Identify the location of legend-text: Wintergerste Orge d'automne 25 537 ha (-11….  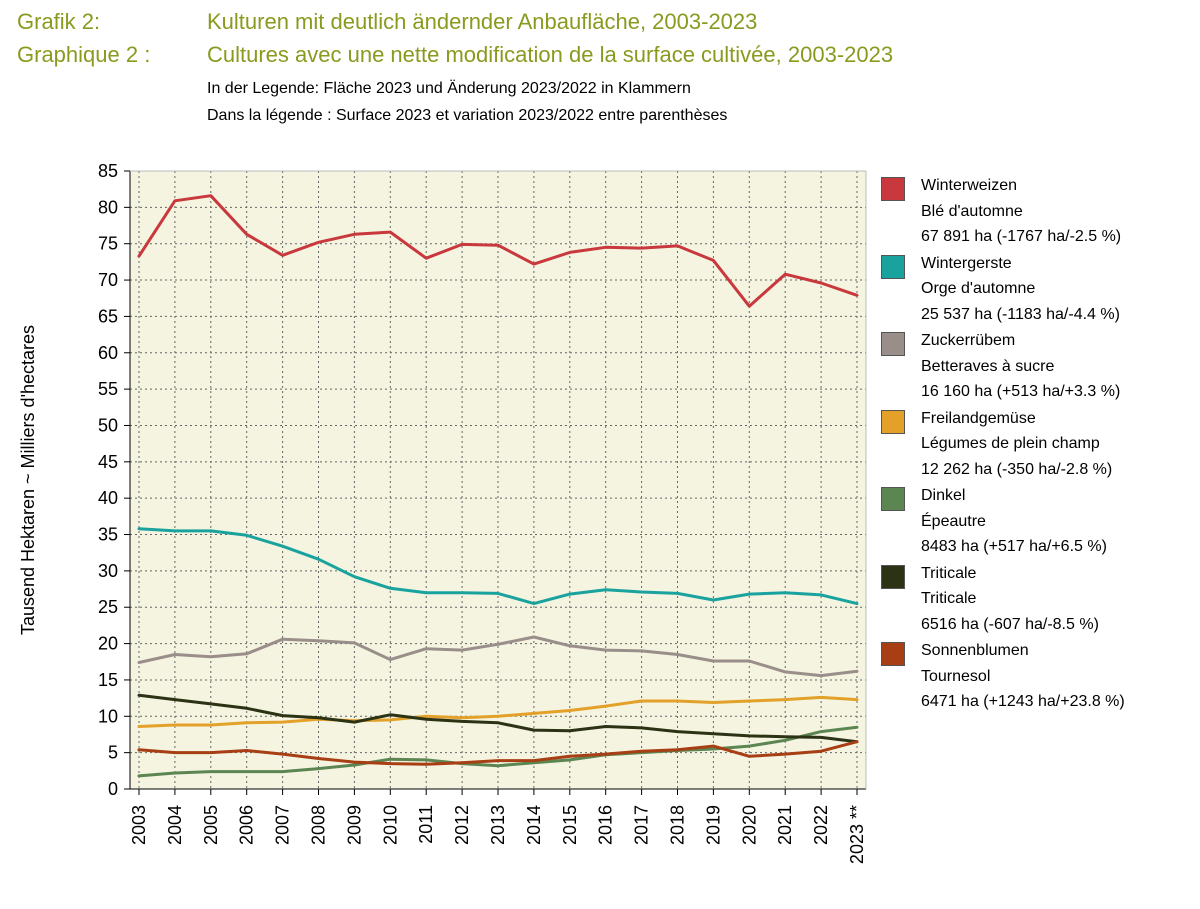
(1020, 289).